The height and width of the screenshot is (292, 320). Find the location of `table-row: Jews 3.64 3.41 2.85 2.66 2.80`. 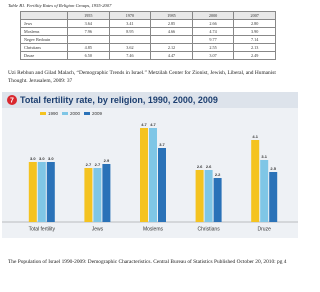

table-row: Jews 3.64 3.41 2.85 2.66 2.80 is located at coordinates (148, 23).